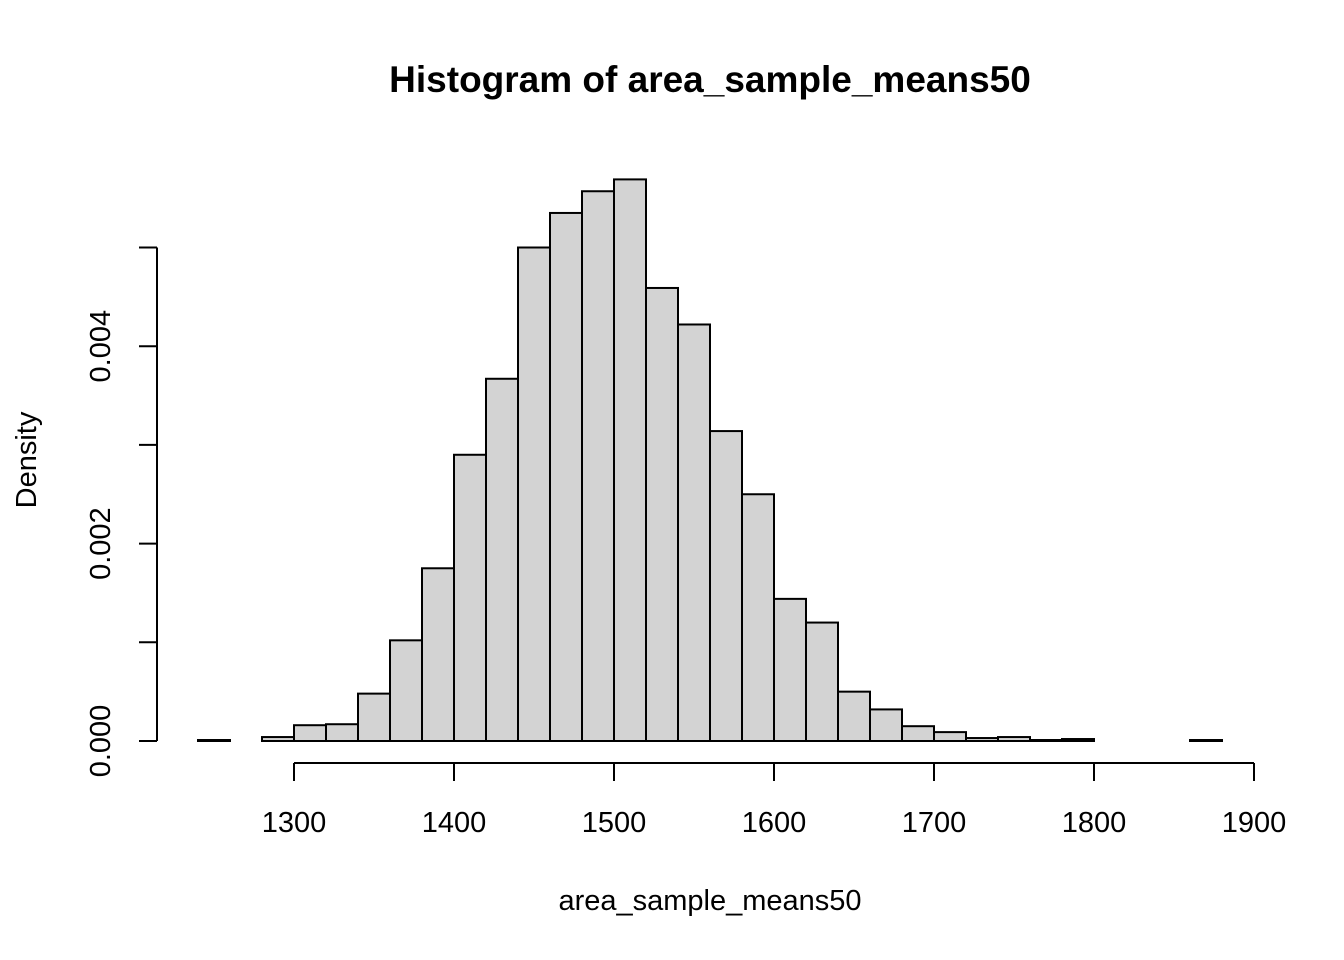 This screenshot has height=960, width=1344. Describe the element at coordinates (710, 79) in the screenshot. I see `chart-title: Histogram of area_sample_means50` at that location.